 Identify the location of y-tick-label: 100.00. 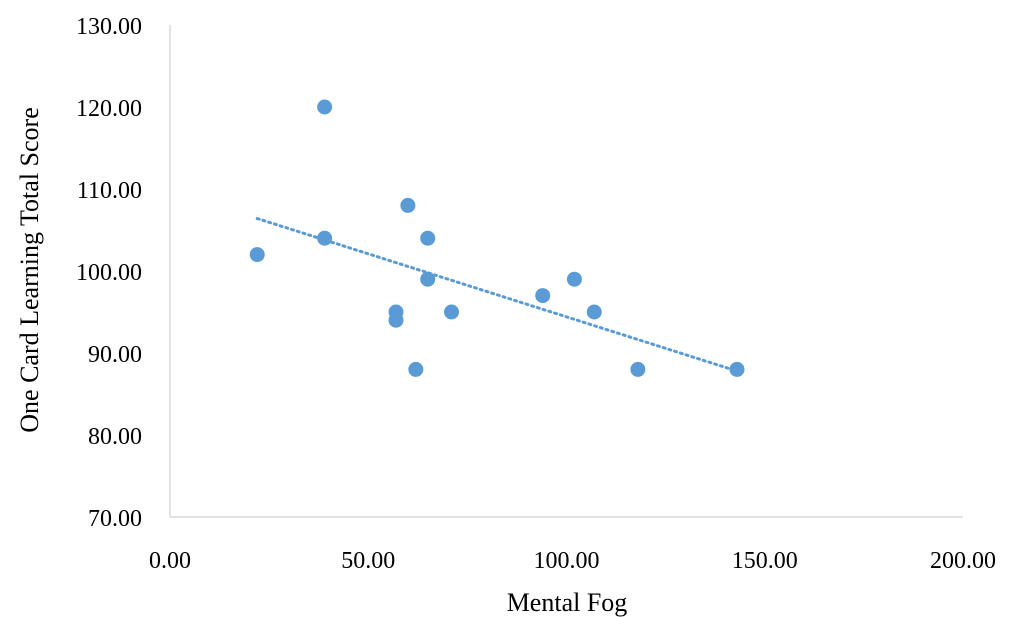
(109, 273).